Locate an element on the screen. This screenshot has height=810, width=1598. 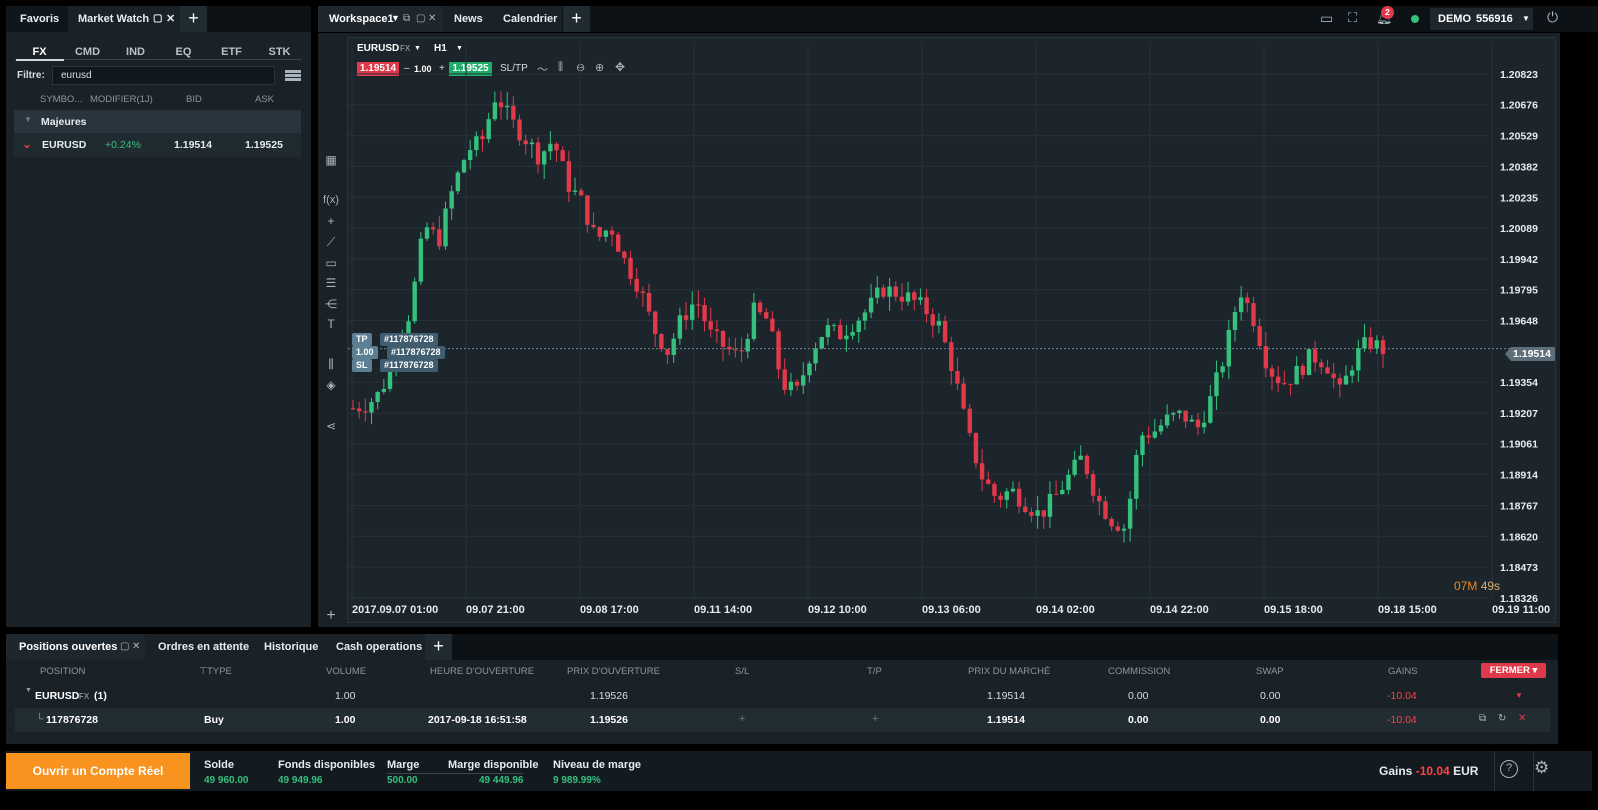
account-selector is located at coordinates (1481, 19).